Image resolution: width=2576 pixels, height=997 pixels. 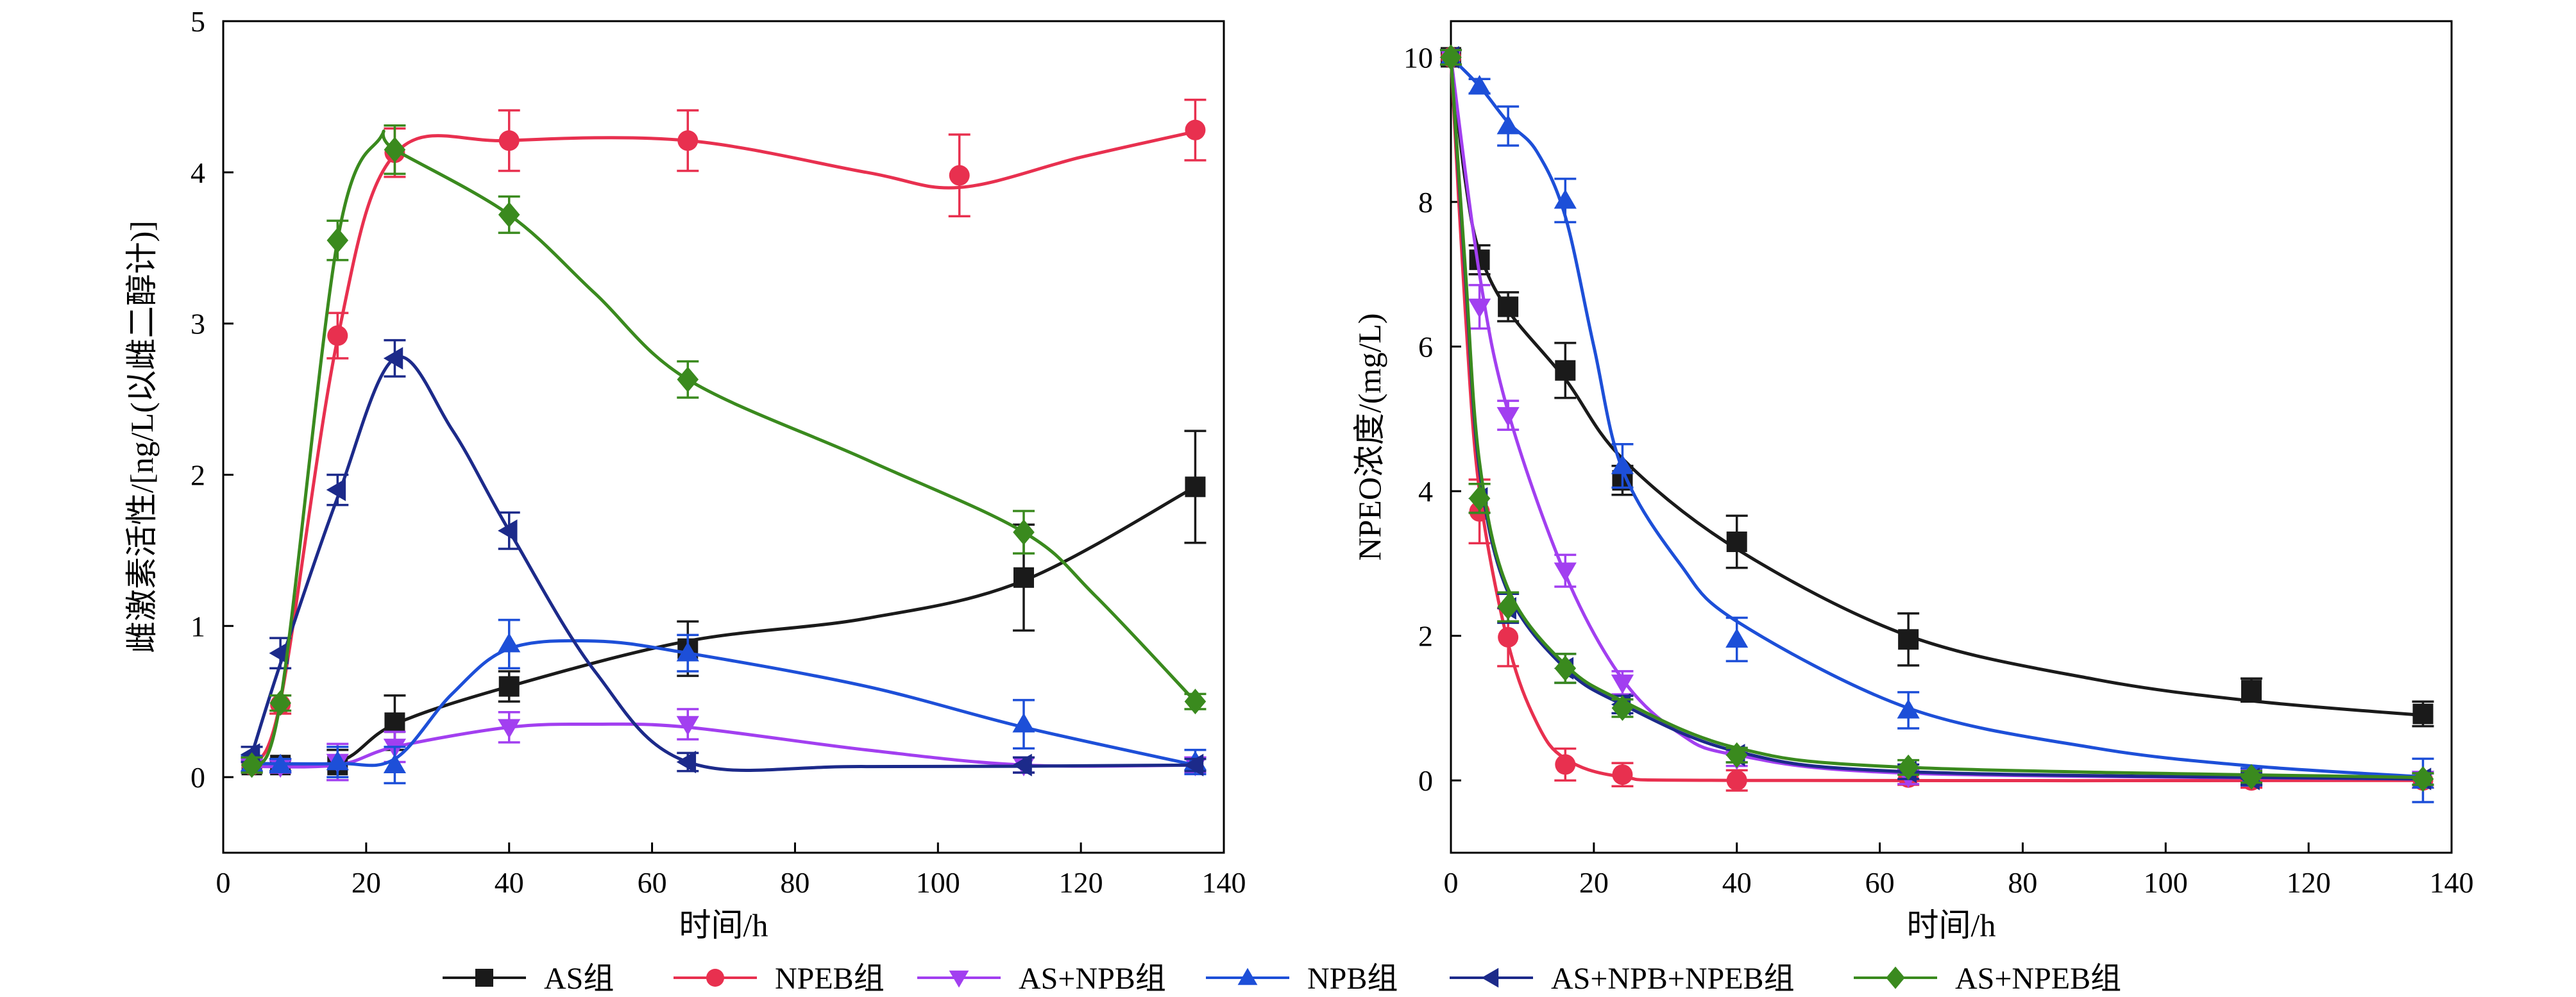 I want to click on legend-label: AS组, so click(x=579, y=979).